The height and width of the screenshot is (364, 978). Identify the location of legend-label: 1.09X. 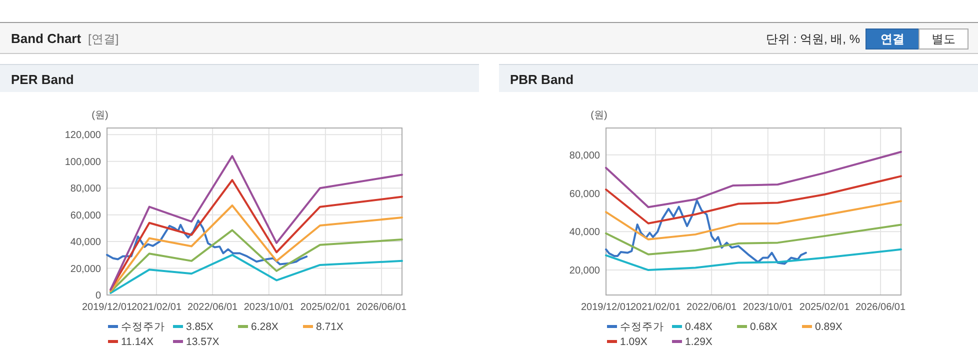
(634, 342).